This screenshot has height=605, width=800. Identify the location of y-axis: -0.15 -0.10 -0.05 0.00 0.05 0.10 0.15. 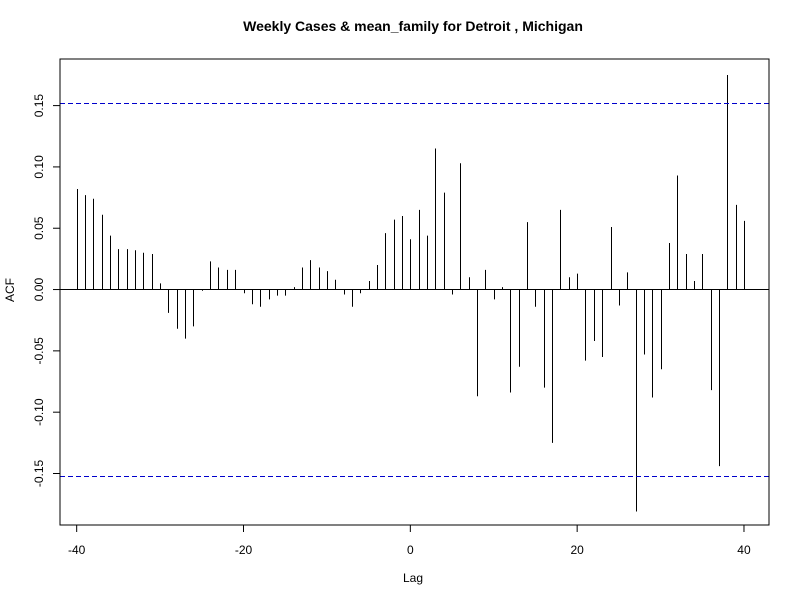
(46, 290).